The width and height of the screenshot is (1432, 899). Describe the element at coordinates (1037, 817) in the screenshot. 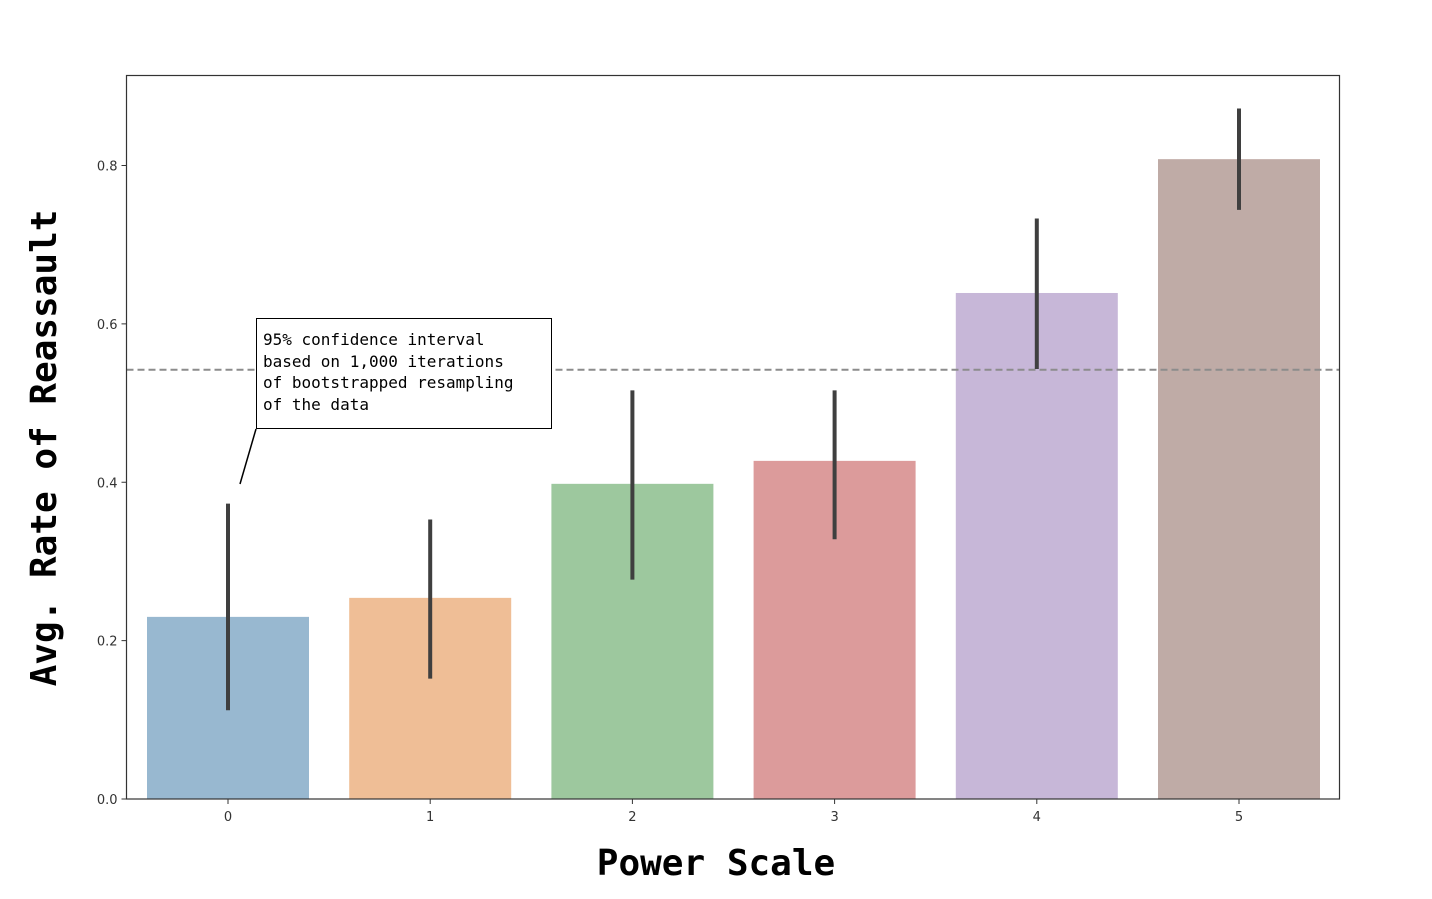

I see `x-tick-label: 4` at that location.